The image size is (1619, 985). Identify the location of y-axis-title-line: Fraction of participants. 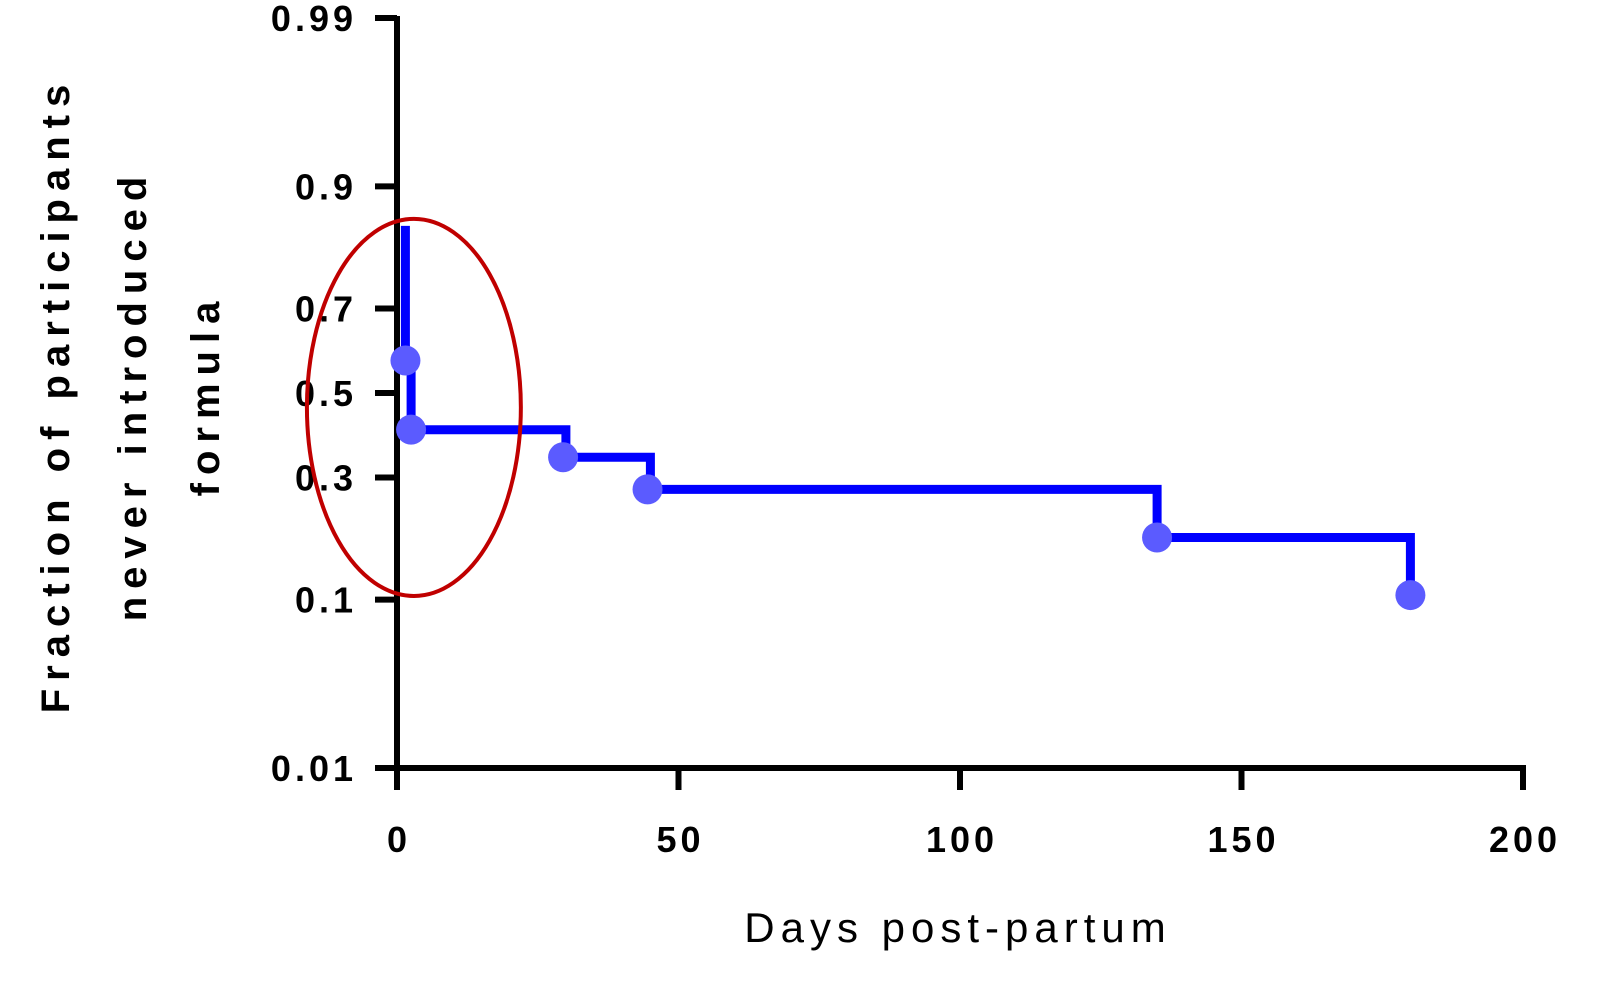
(56, 395).